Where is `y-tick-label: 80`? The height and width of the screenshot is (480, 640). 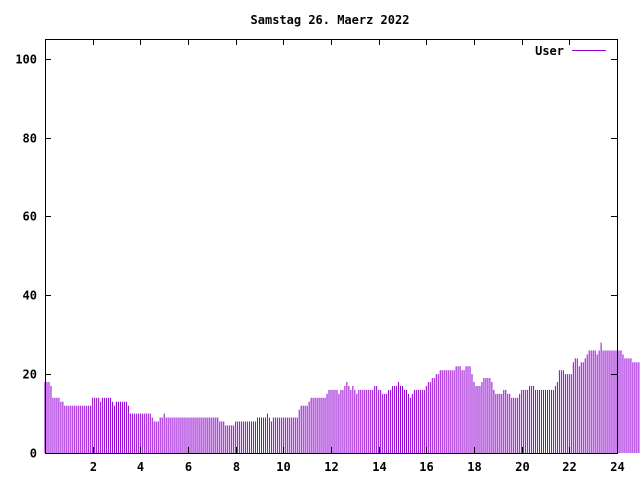 y-tick-label: 80 is located at coordinates (30, 139).